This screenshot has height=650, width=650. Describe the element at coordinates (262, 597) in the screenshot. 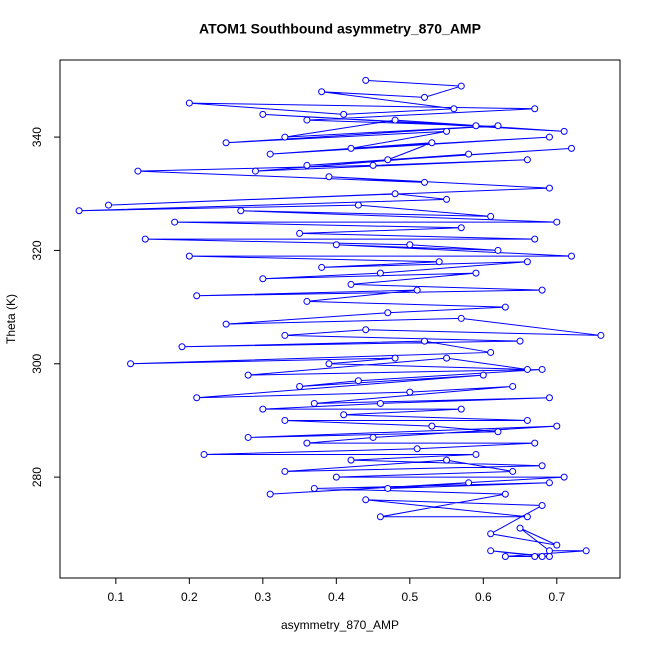

I see `x-tick-label: 0.3` at that location.